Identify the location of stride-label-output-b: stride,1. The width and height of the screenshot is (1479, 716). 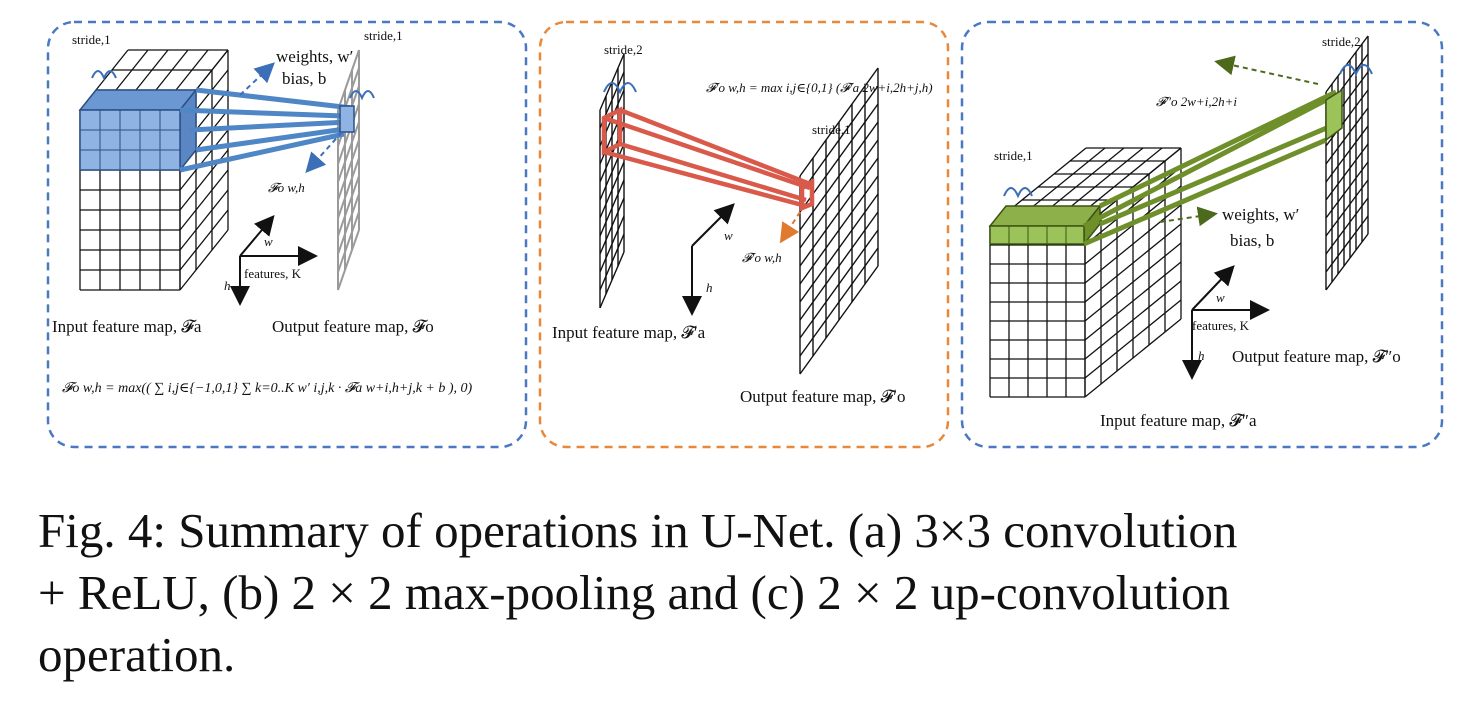
(831, 129).